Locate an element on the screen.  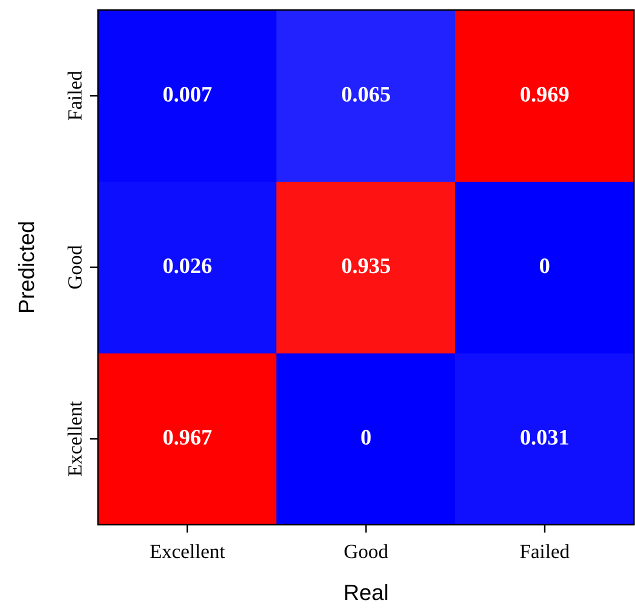
y-tick-label: Good is located at coordinates (75, 267).